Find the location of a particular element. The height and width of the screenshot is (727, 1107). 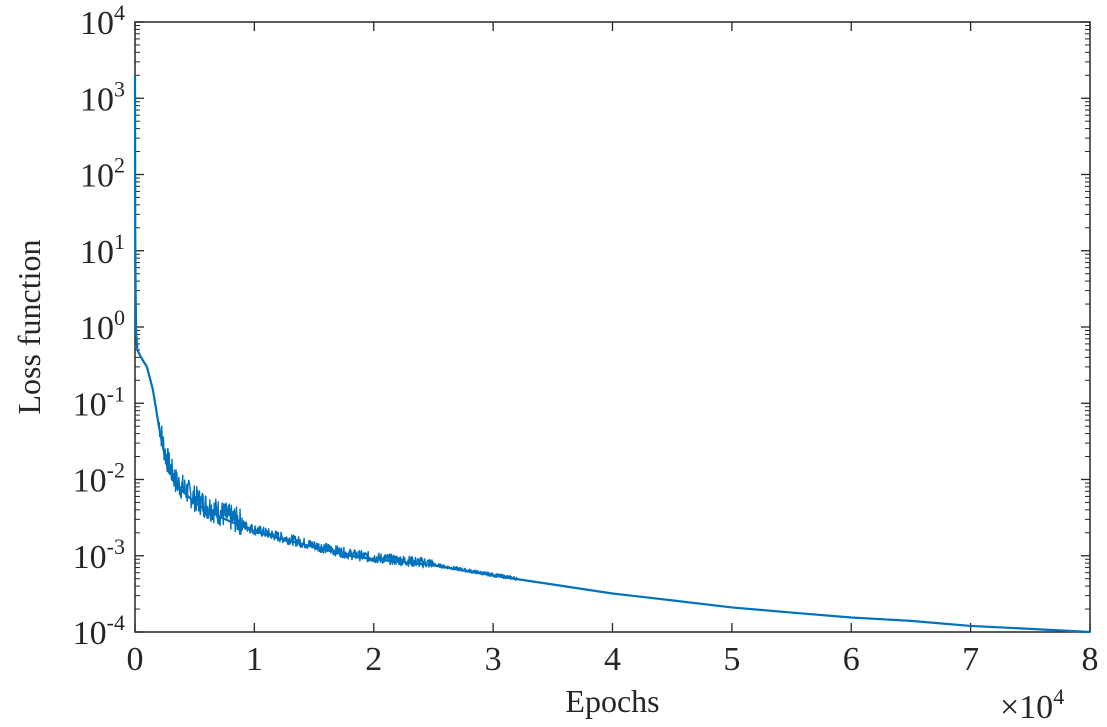

x-tick-label: 4 is located at coordinates (612, 659).